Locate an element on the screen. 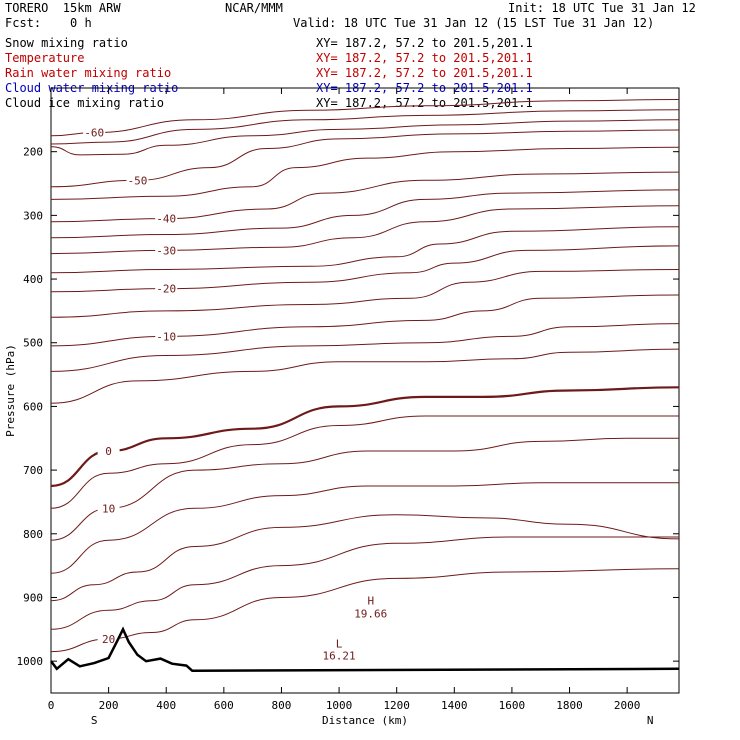 Image resolution: width=740 pixels, height=740 pixels. contour-line-m20 is located at coordinates (365, 269).